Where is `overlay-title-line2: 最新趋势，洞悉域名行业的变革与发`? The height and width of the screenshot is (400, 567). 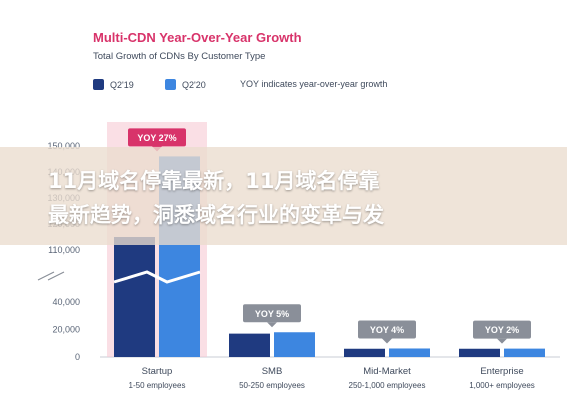
overlay-title-line2: 最新趋势，洞悉域名行业的变革与发 is located at coordinates (216, 215).